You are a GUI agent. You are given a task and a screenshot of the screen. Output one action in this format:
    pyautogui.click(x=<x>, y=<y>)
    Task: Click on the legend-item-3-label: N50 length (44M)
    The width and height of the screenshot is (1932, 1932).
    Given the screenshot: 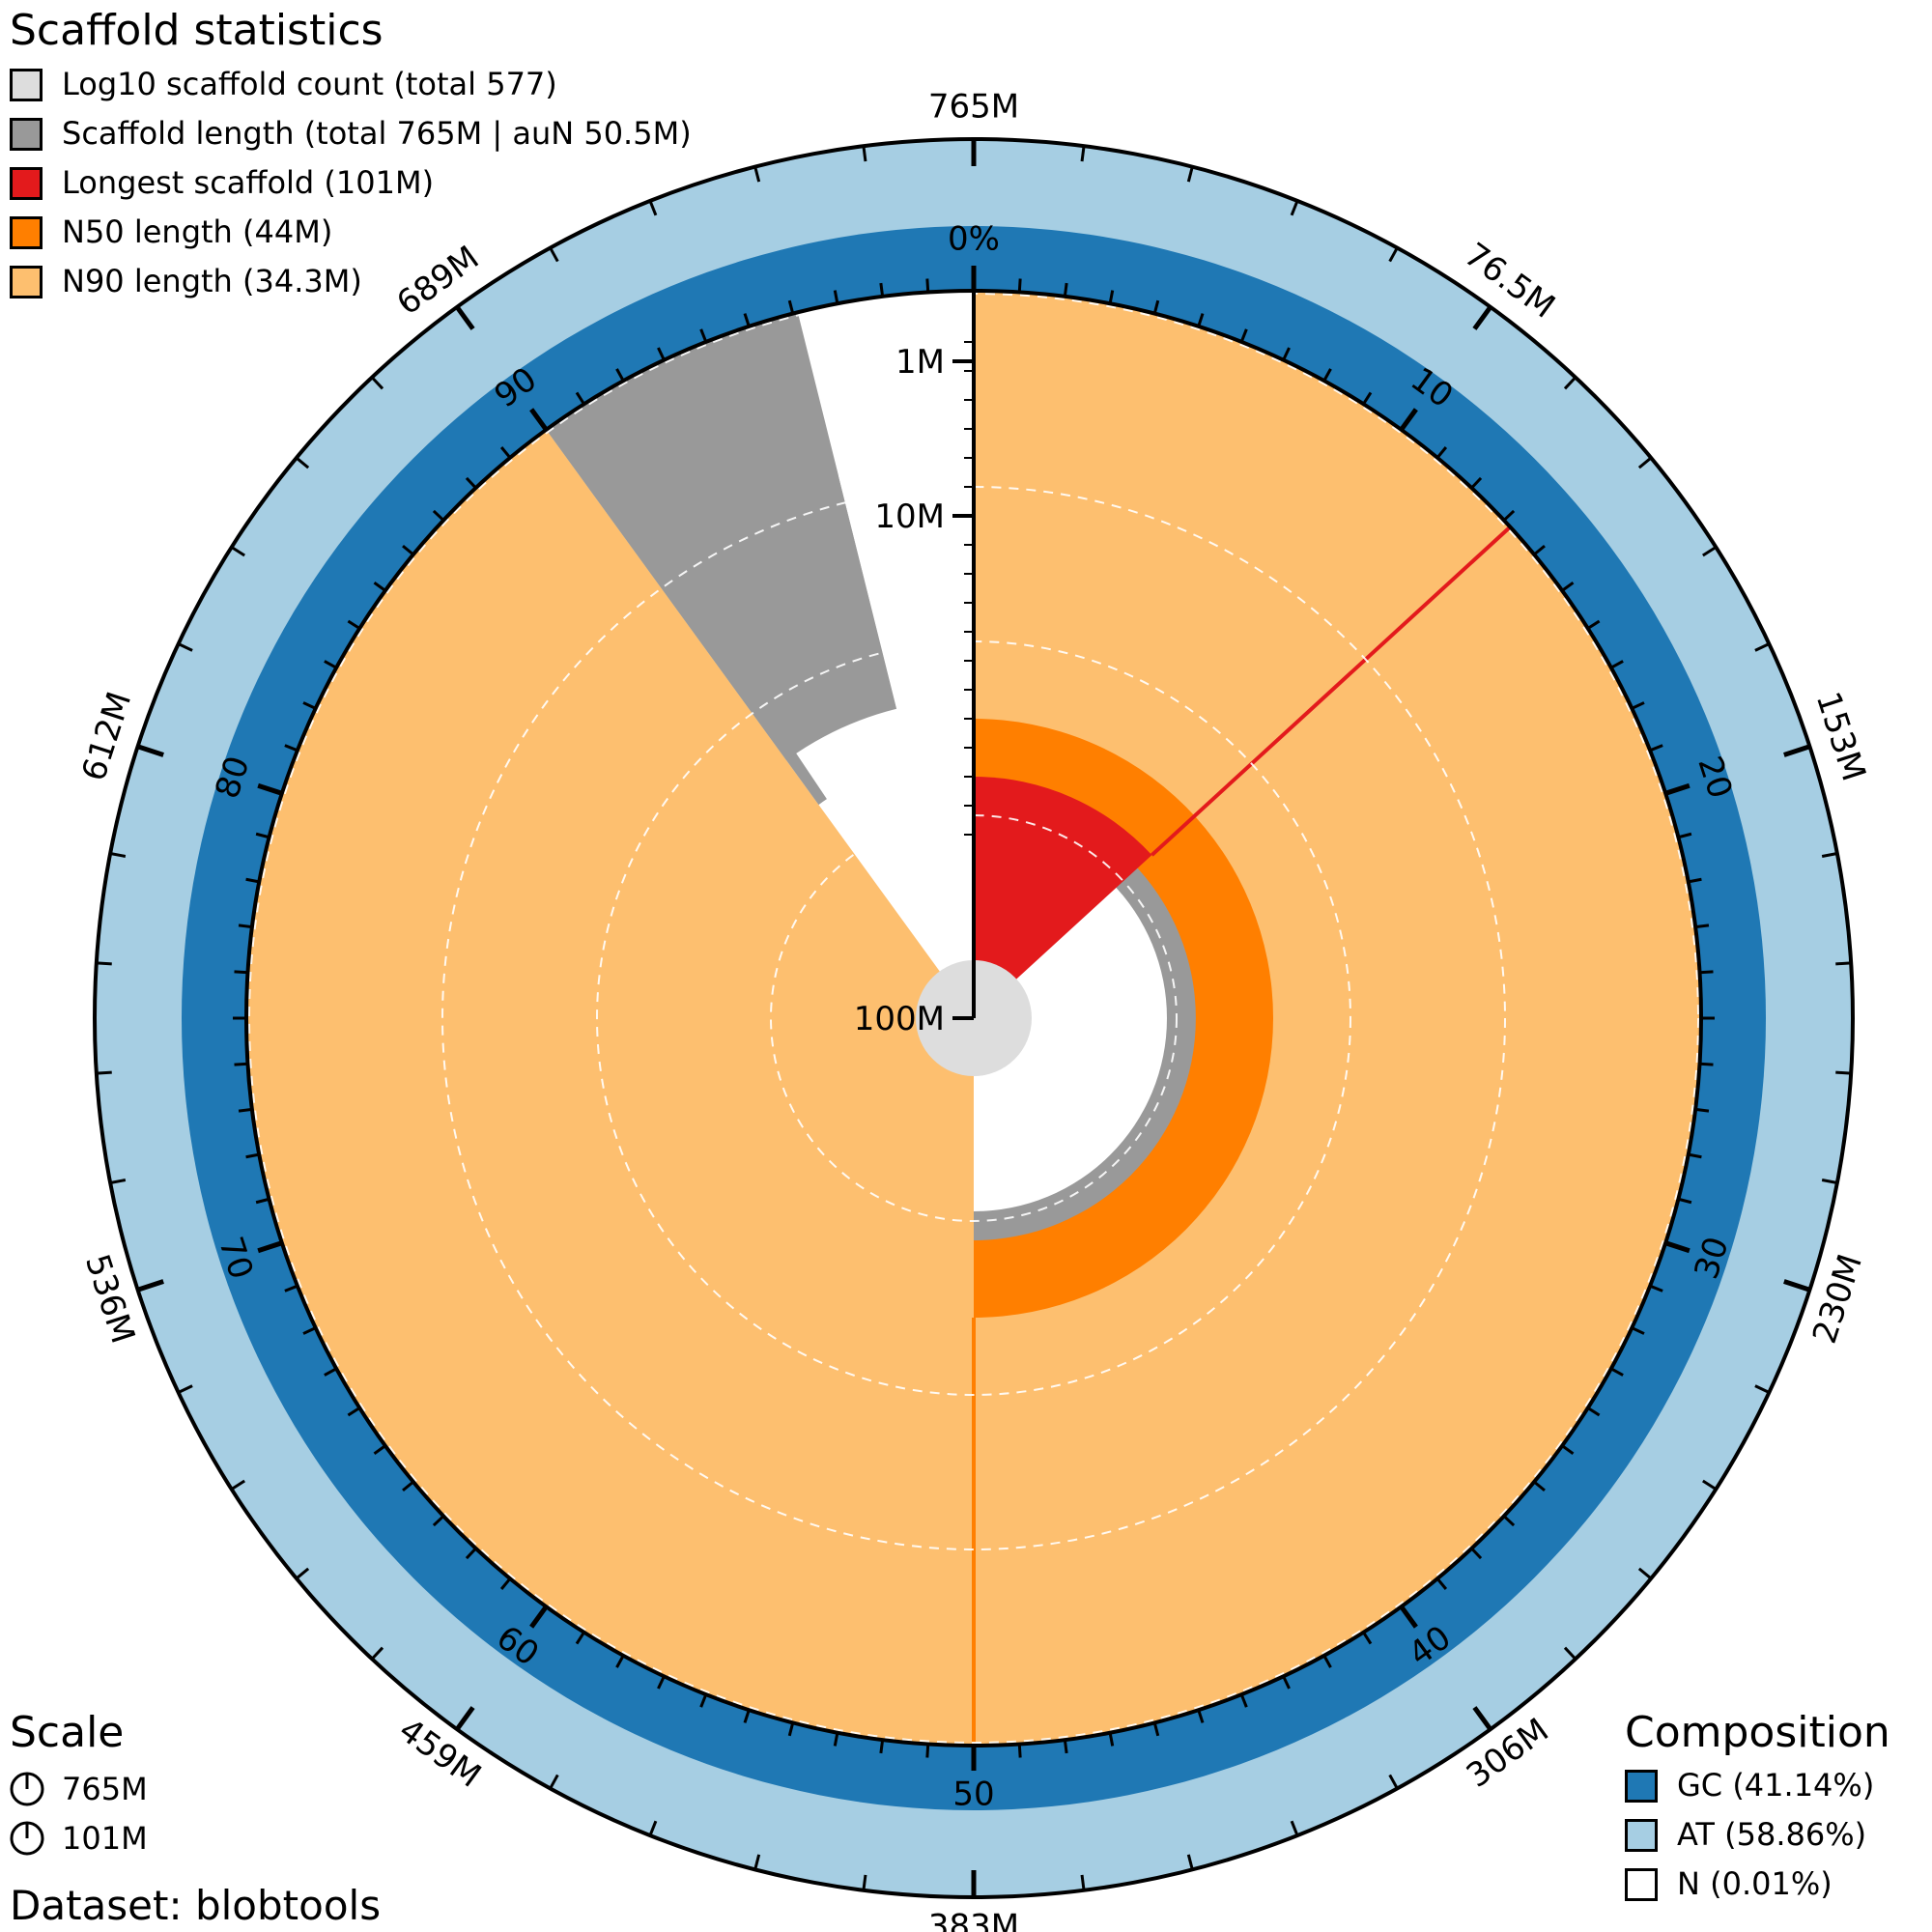 What is the action you would take?
    pyautogui.click(x=197, y=231)
    